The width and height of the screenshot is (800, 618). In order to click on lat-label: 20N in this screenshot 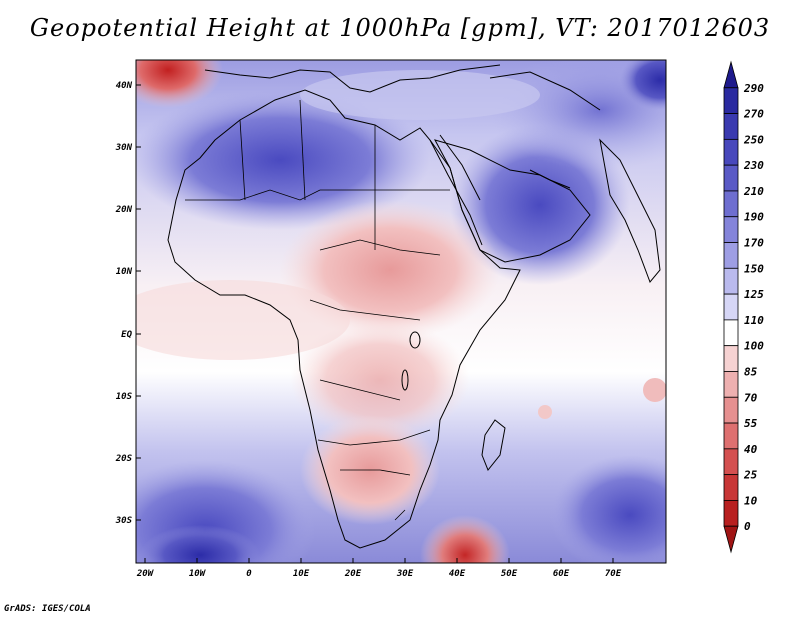, I will do `click(124, 210)`.